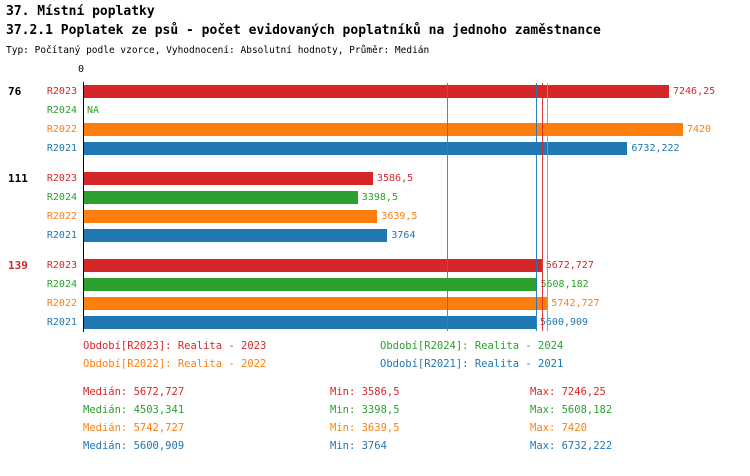 This screenshot has height=476, width=750. What do you see at coordinates (472, 346) in the screenshot?
I see `legend-item: Období[R2024]: Realita - 2024` at bounding box center [472, 346].